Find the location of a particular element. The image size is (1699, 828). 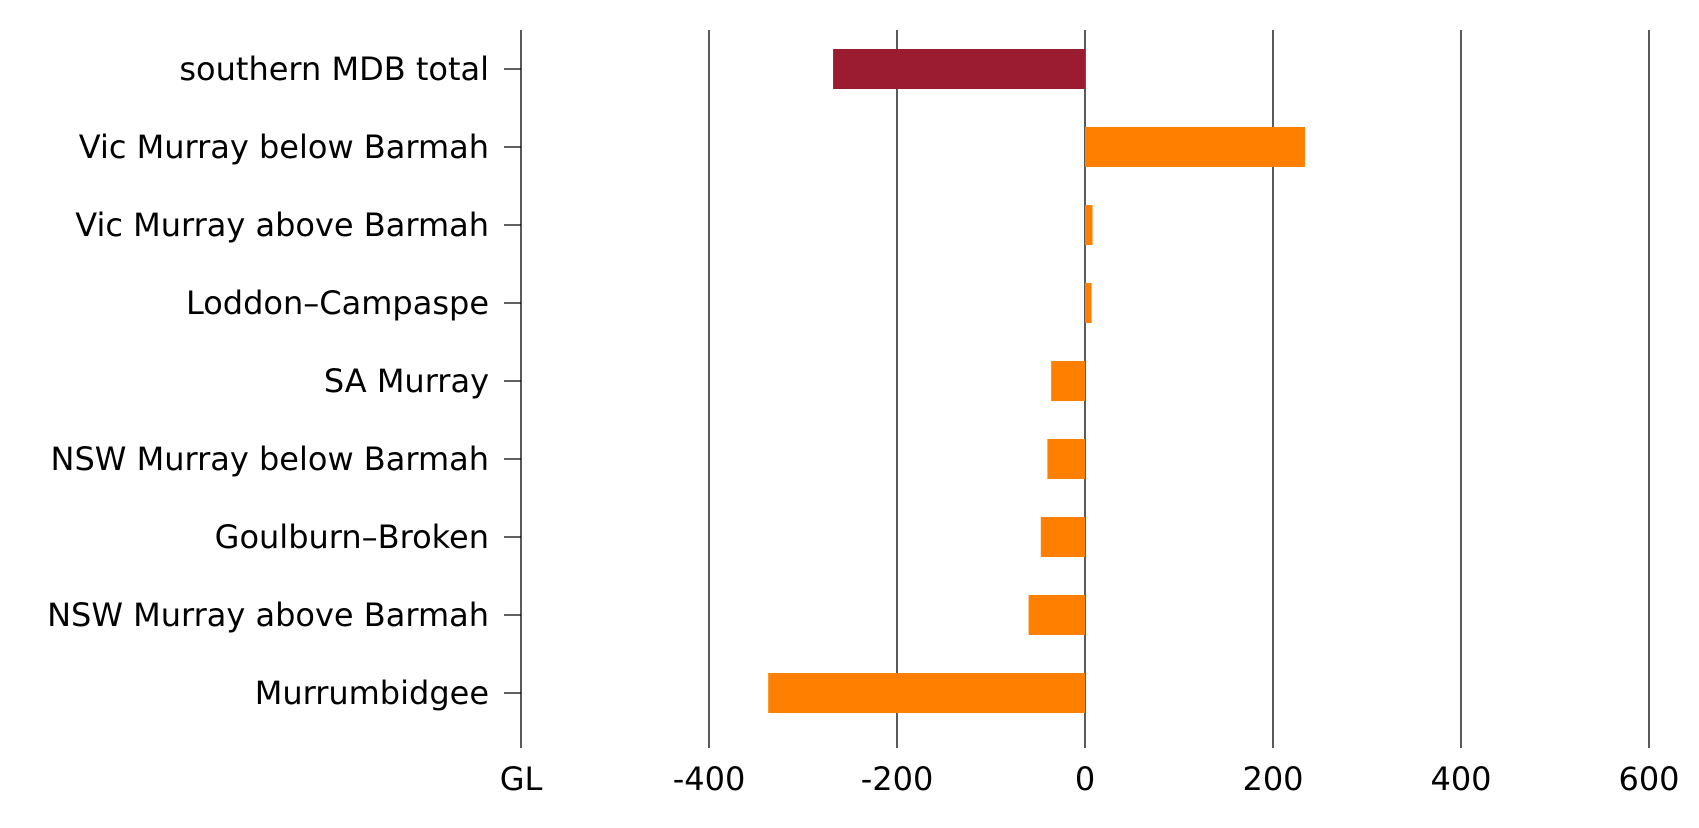

category-label-1: Vic Murray below Barmah is located at coordinates (284, 147).